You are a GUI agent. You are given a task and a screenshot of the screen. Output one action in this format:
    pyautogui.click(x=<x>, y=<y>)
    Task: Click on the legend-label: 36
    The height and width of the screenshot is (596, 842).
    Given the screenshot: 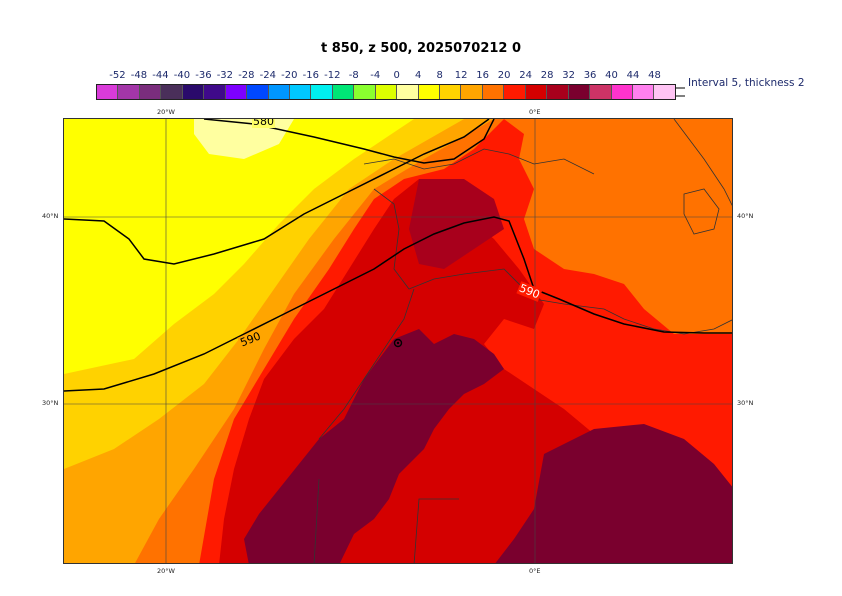 What is the action you would take?
    pyautogui.click(x=590, y=75)
    